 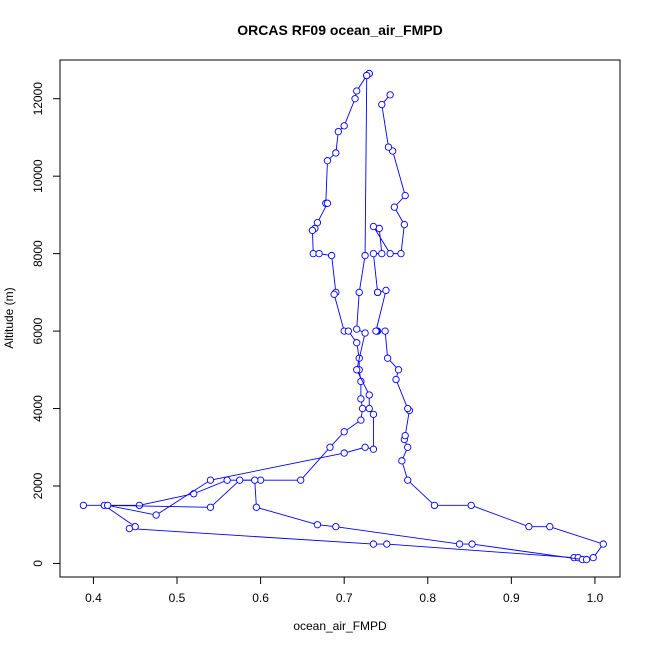 I want to click on x-tick-label: 0.6, so click(x=260, y=598).